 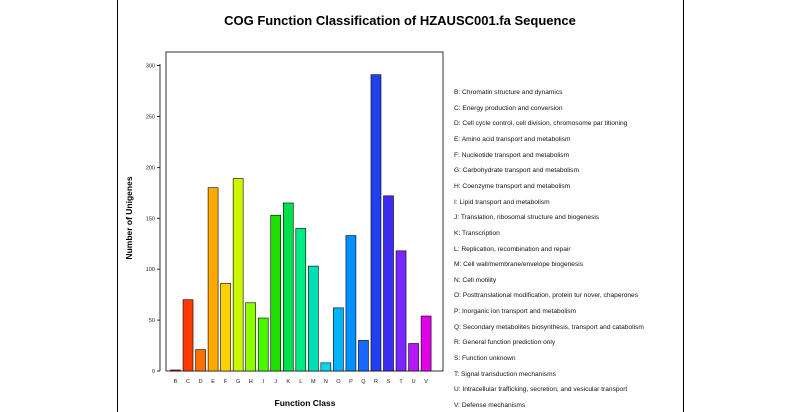 What do you see at coordinates (153, 372) in the screenshot?
I see `y-tick-label: 0` at bounding box center [153, 372].